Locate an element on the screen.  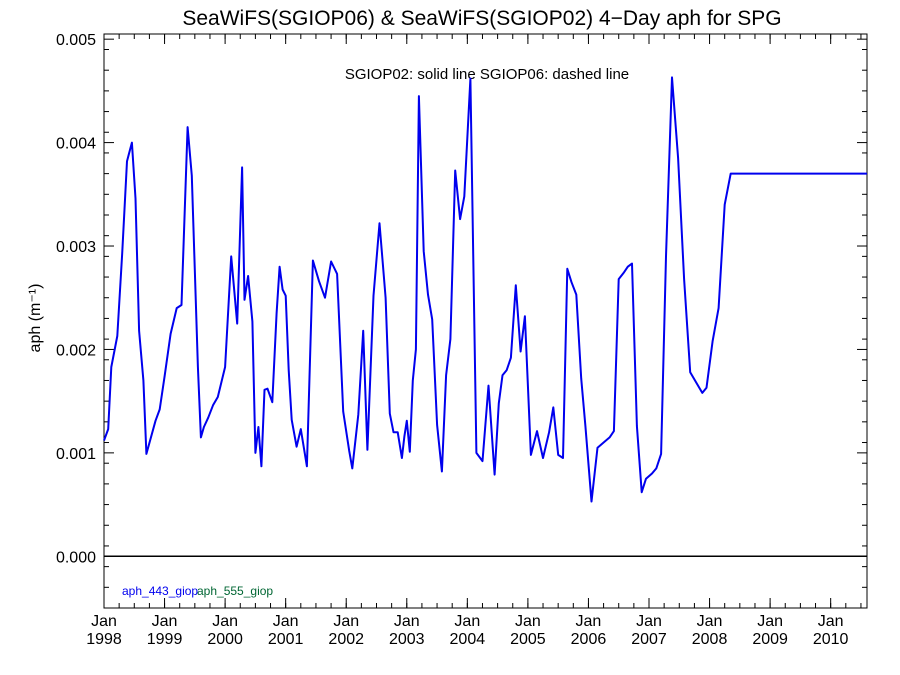
x-tick-year: 1998 is located at coordinates (104, 639).